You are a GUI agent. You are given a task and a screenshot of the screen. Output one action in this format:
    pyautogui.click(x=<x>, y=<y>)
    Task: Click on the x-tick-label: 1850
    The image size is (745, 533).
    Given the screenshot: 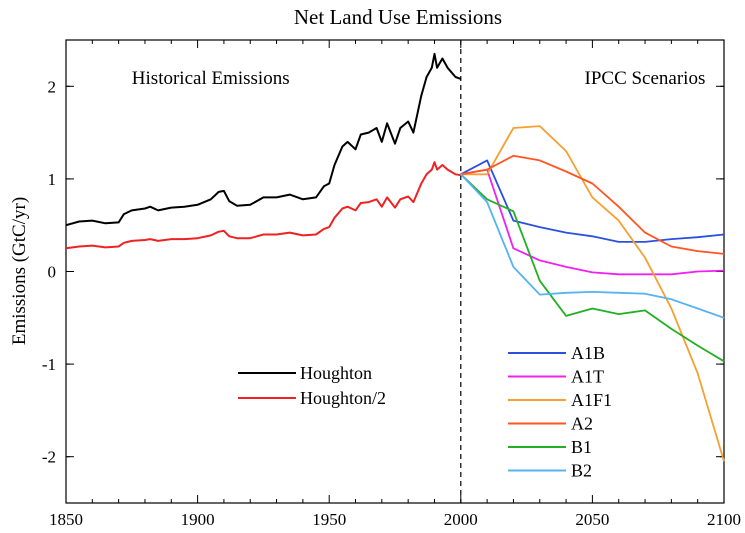 What is the action you would take?
    pyautogui.click(x=66, y=519)
    